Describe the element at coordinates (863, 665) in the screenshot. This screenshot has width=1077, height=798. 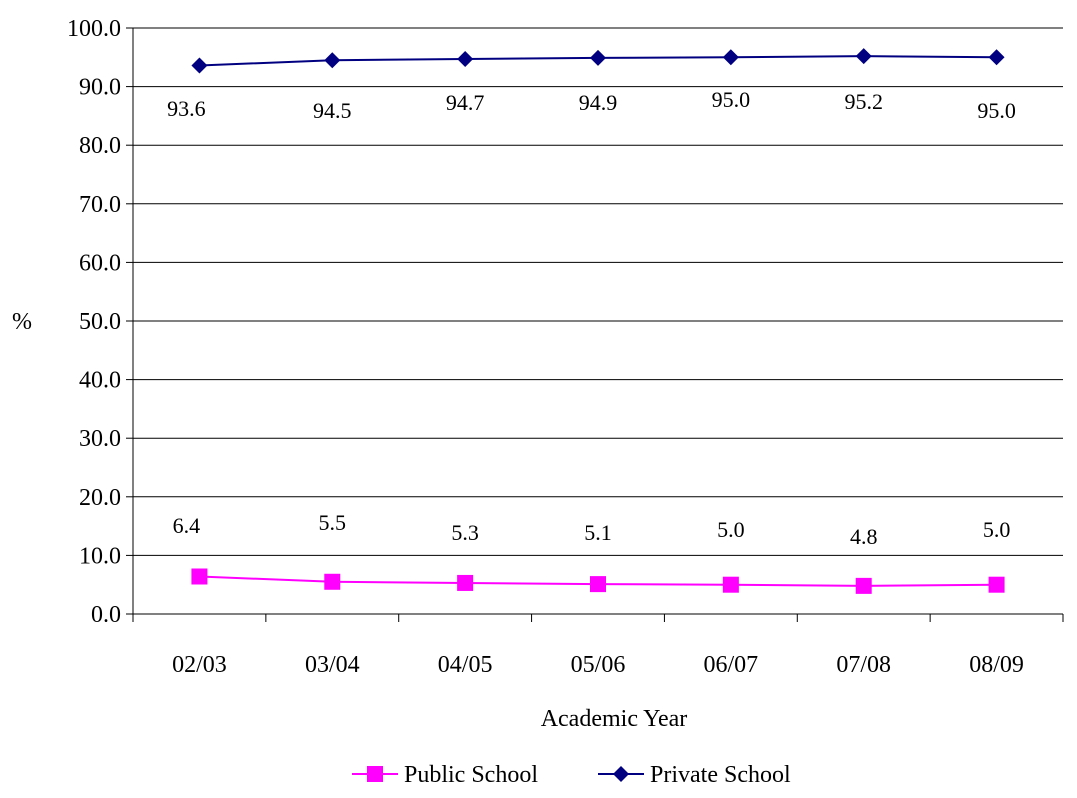
I see `x-tick-label: 07/08` at that location.